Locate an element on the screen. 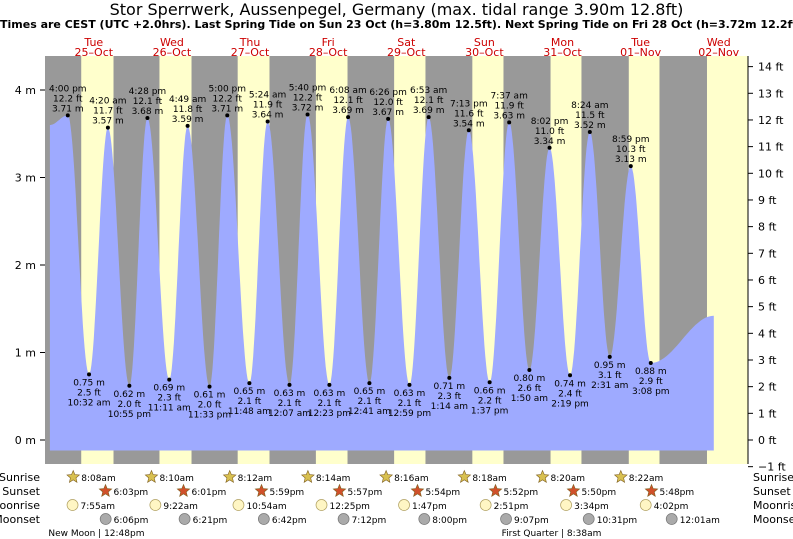 This screenshot has width=793, height=539. low-tide-feet: 2.0 ft is located at coordinates (130, 405).